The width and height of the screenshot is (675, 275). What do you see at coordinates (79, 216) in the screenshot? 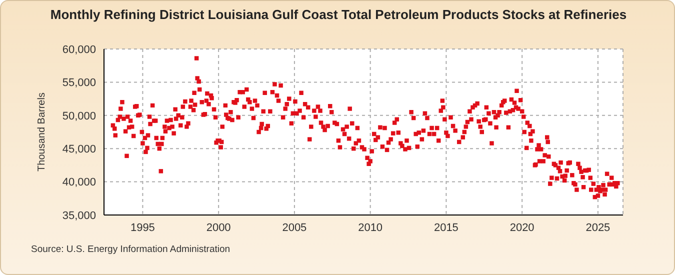
I see `y-tick-label: 35,000` at bounding box center [79, 216].